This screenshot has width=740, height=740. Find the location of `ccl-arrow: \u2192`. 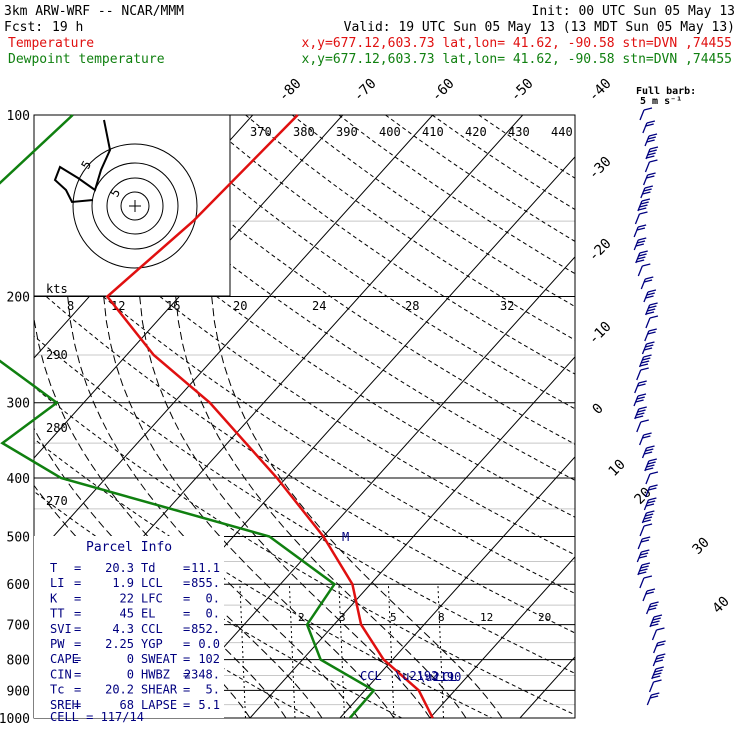

ccl-arrow: \u2192 is located at coordinates (416, 676).